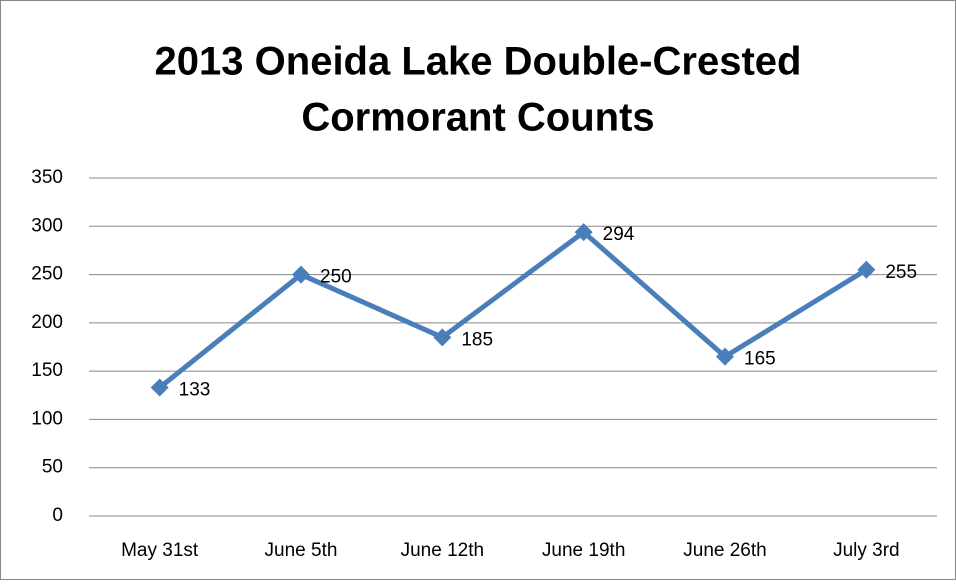  What do you see at coordinates (47, 274) in the screenshot?
I see `y-tick-label: 250` at bounding box center [47, 274].